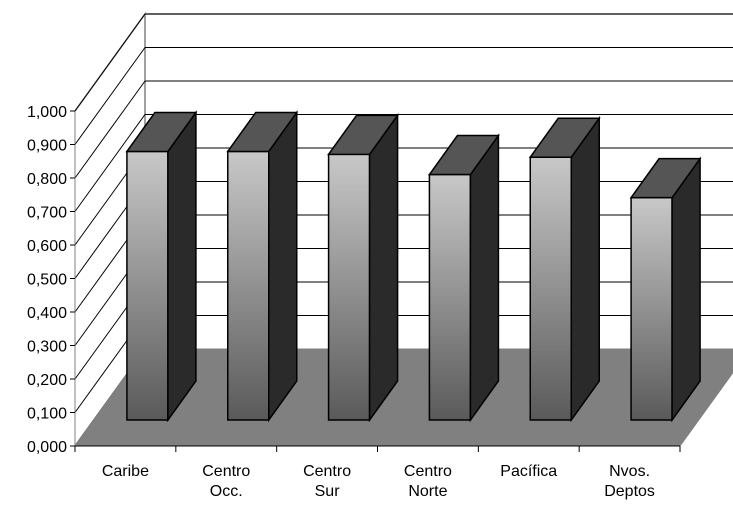 The image size is (733, 508). Describe the element at coordinates (47, 146) in the screenshot. I see `y-tick-label: 0,900` at that location.